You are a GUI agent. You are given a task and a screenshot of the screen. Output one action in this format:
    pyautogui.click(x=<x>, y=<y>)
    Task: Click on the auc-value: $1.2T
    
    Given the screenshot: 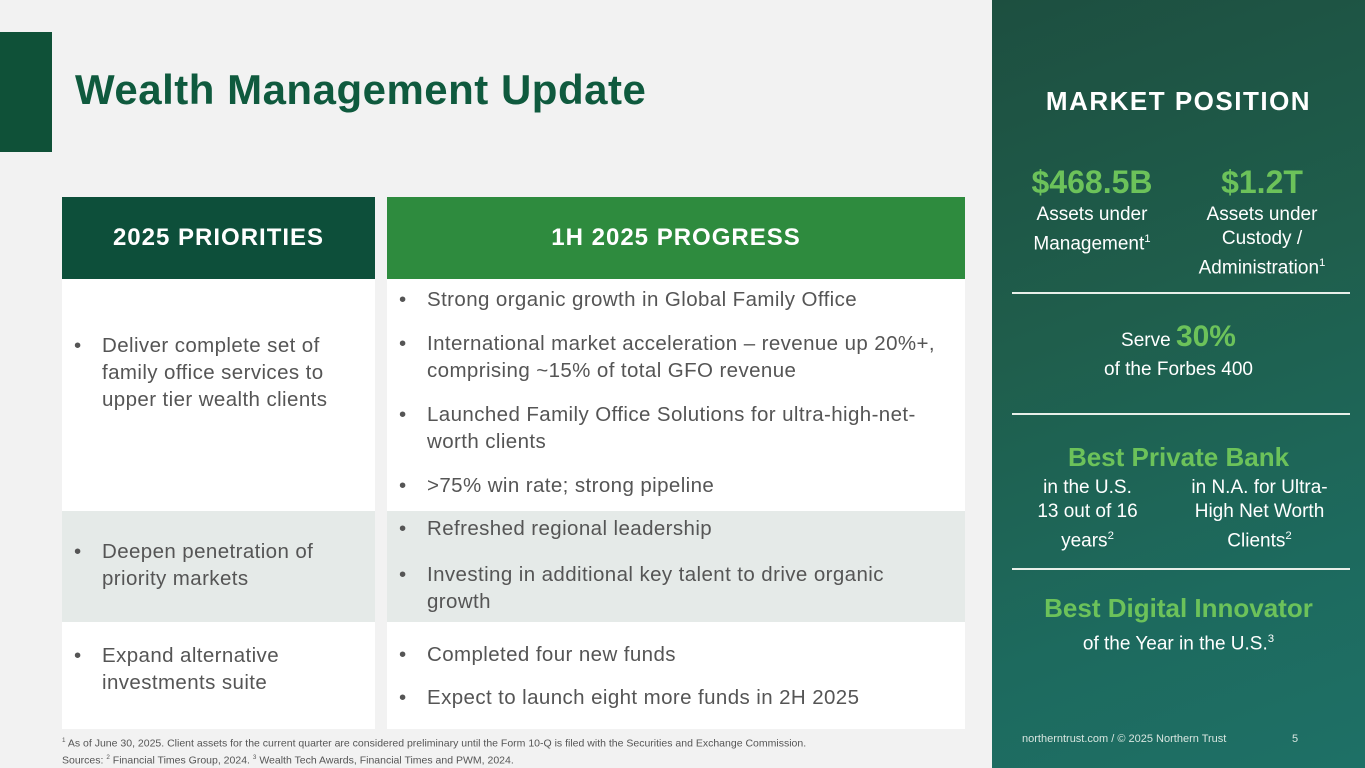 What is the action you would take?
    pyautogui.click(x=1262, y=182)
    